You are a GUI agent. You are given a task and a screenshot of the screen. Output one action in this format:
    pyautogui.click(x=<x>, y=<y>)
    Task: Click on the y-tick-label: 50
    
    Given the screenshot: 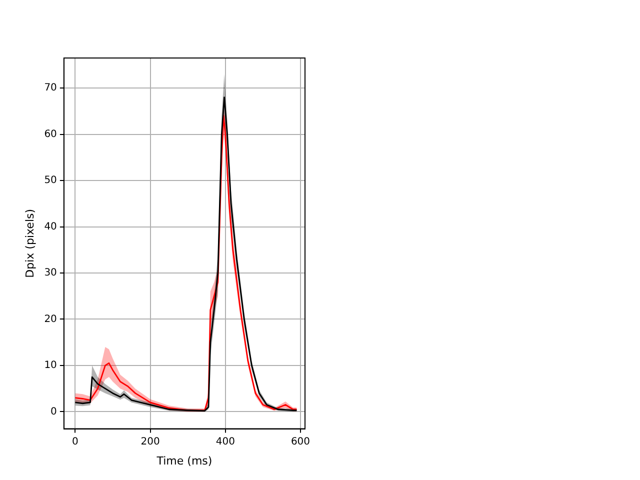 What is the action you would take?
    pyautogui.click(x=50, y=180)
    